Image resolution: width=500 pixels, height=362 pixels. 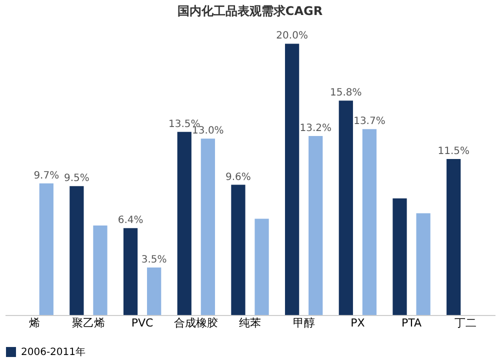 What do you see at coordinates (454, 152) in the screenshot?
I see `data-label: 11.5%` at bounding box center [454, 152].